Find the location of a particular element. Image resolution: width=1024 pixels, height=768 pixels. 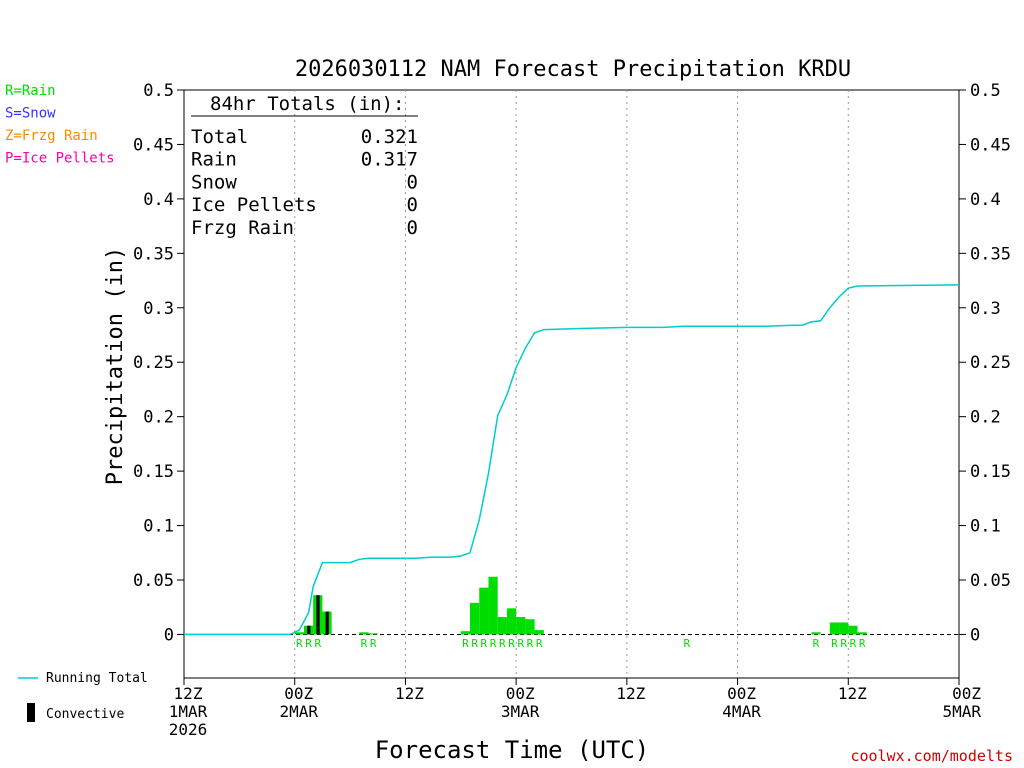

convective-legend-swatch is located at coordinates (31, 712).